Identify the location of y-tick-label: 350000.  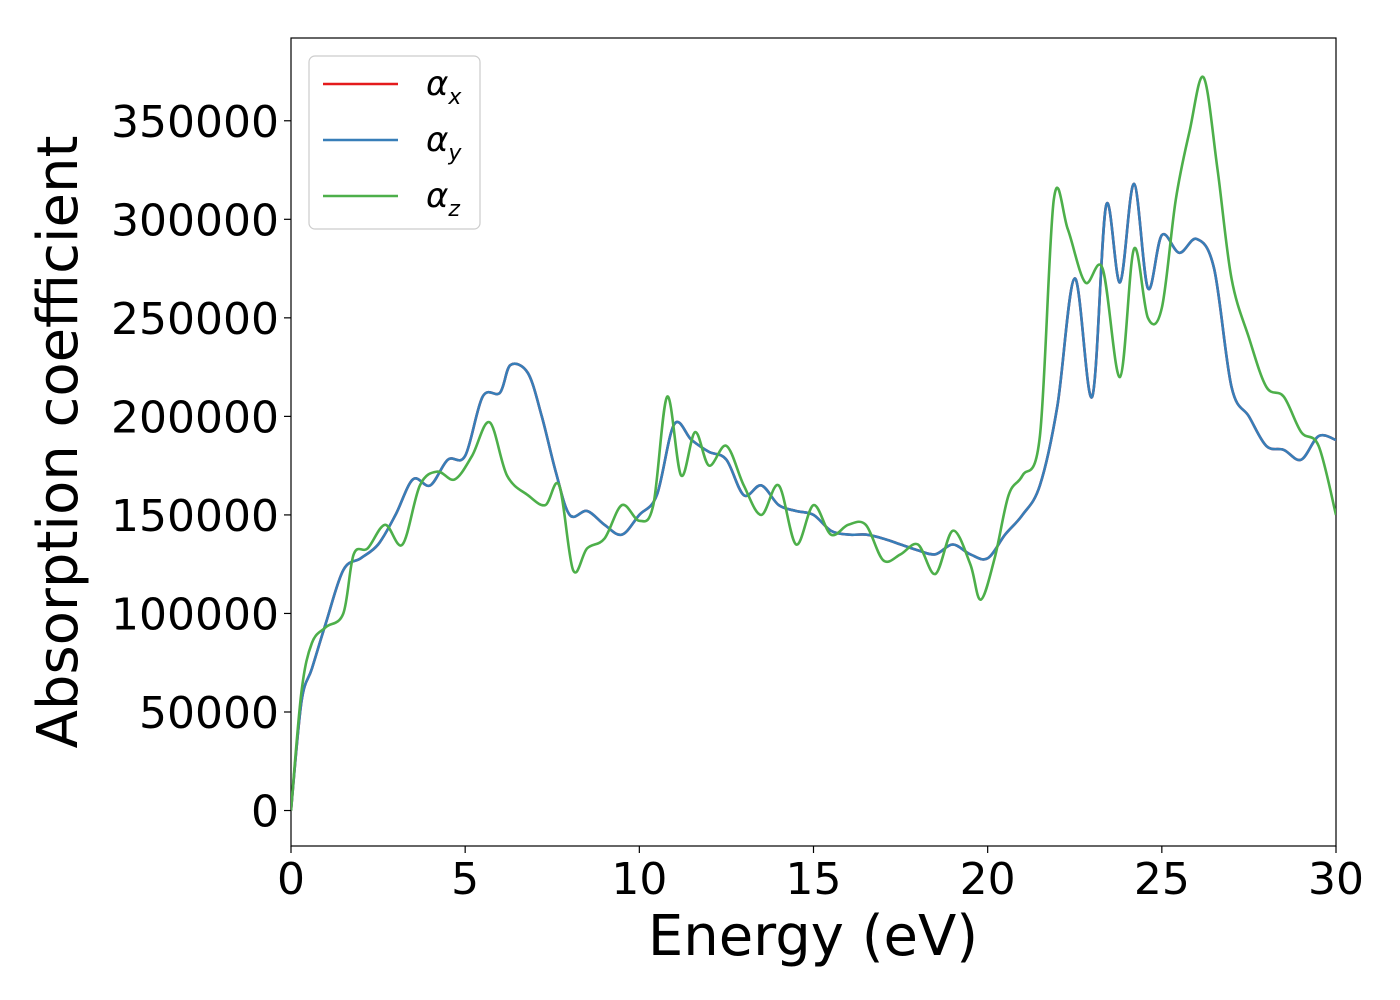
(195, 122).